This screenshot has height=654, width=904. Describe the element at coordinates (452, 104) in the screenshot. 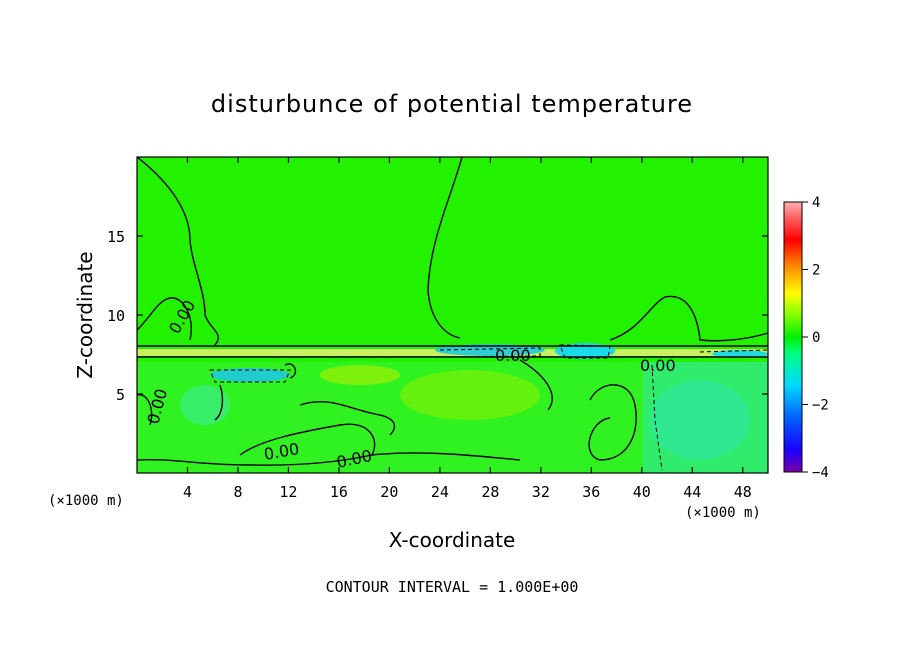

I see `chart-title: disturbunce of potential temperature` at that location.